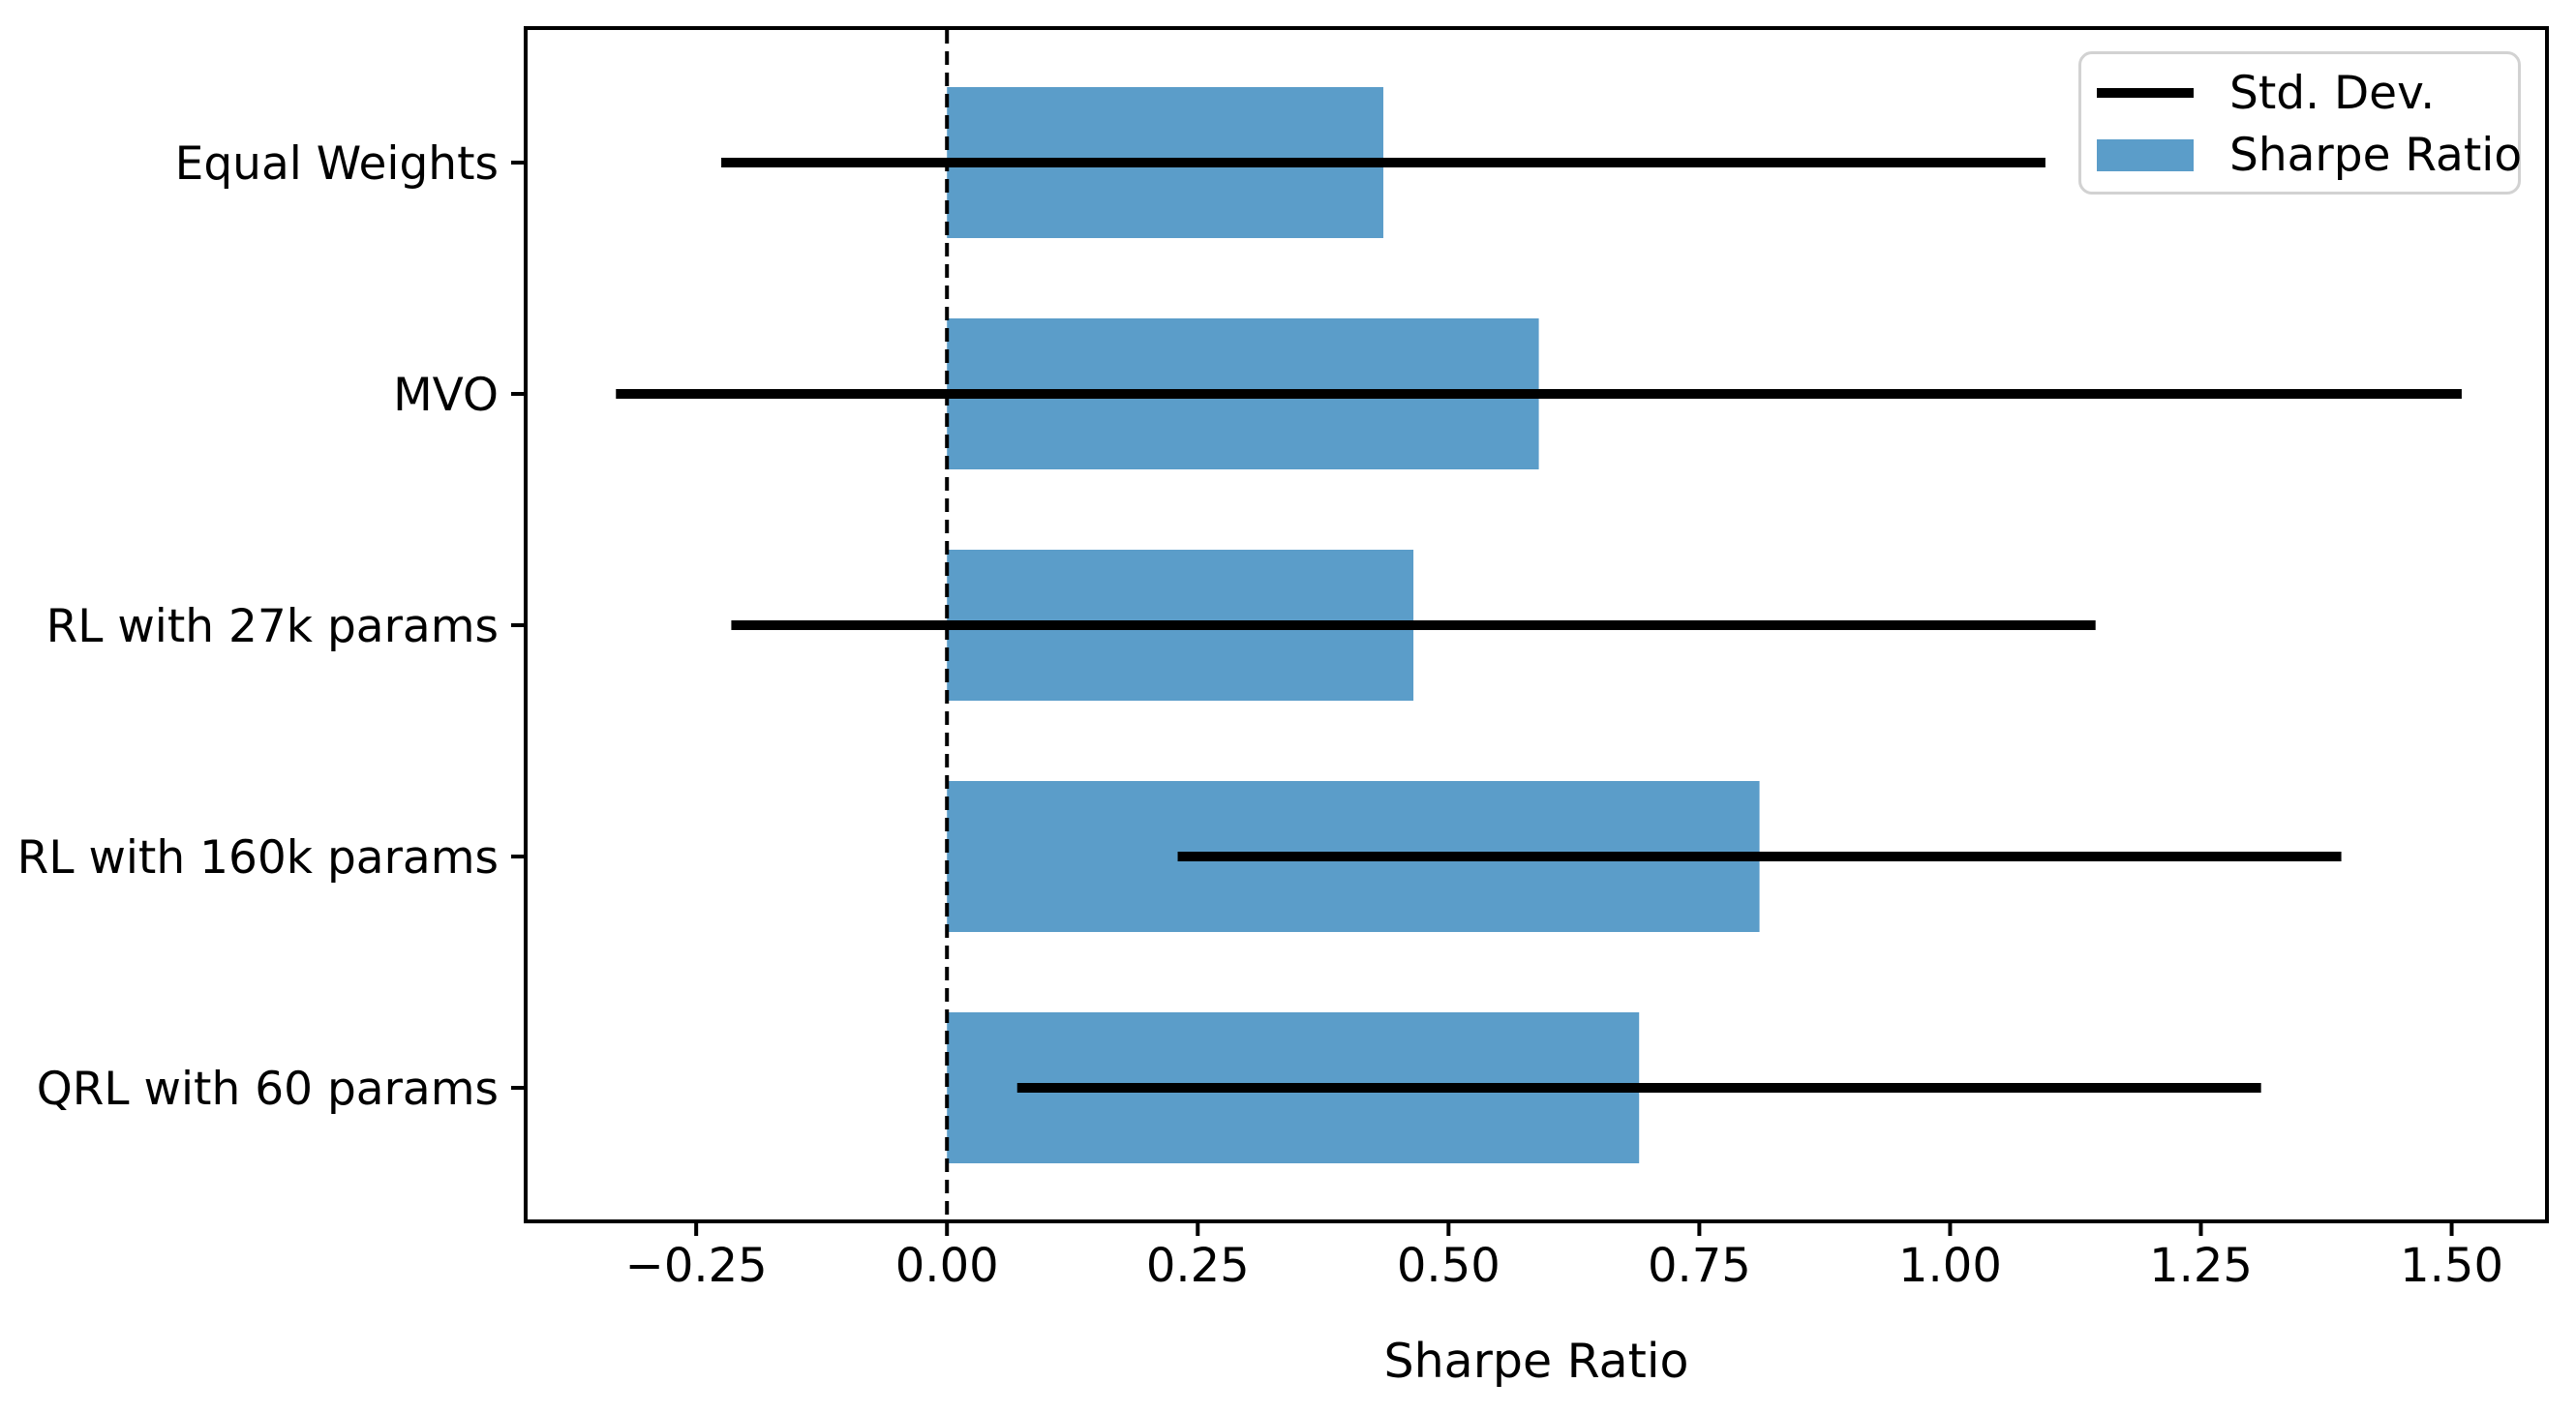 The width and height of the screenshot is (2576, 1413). I want to click on std-dev-line-swatch, so click(2146, 93).